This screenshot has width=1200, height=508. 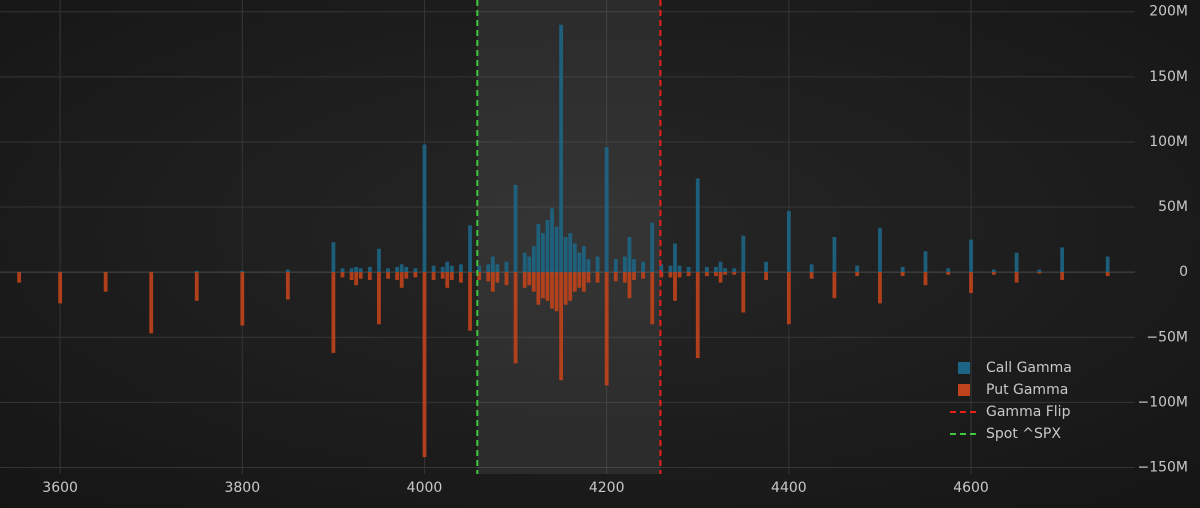 I want to click on y-tick-label: 150M, so click(x=1168, y=77).